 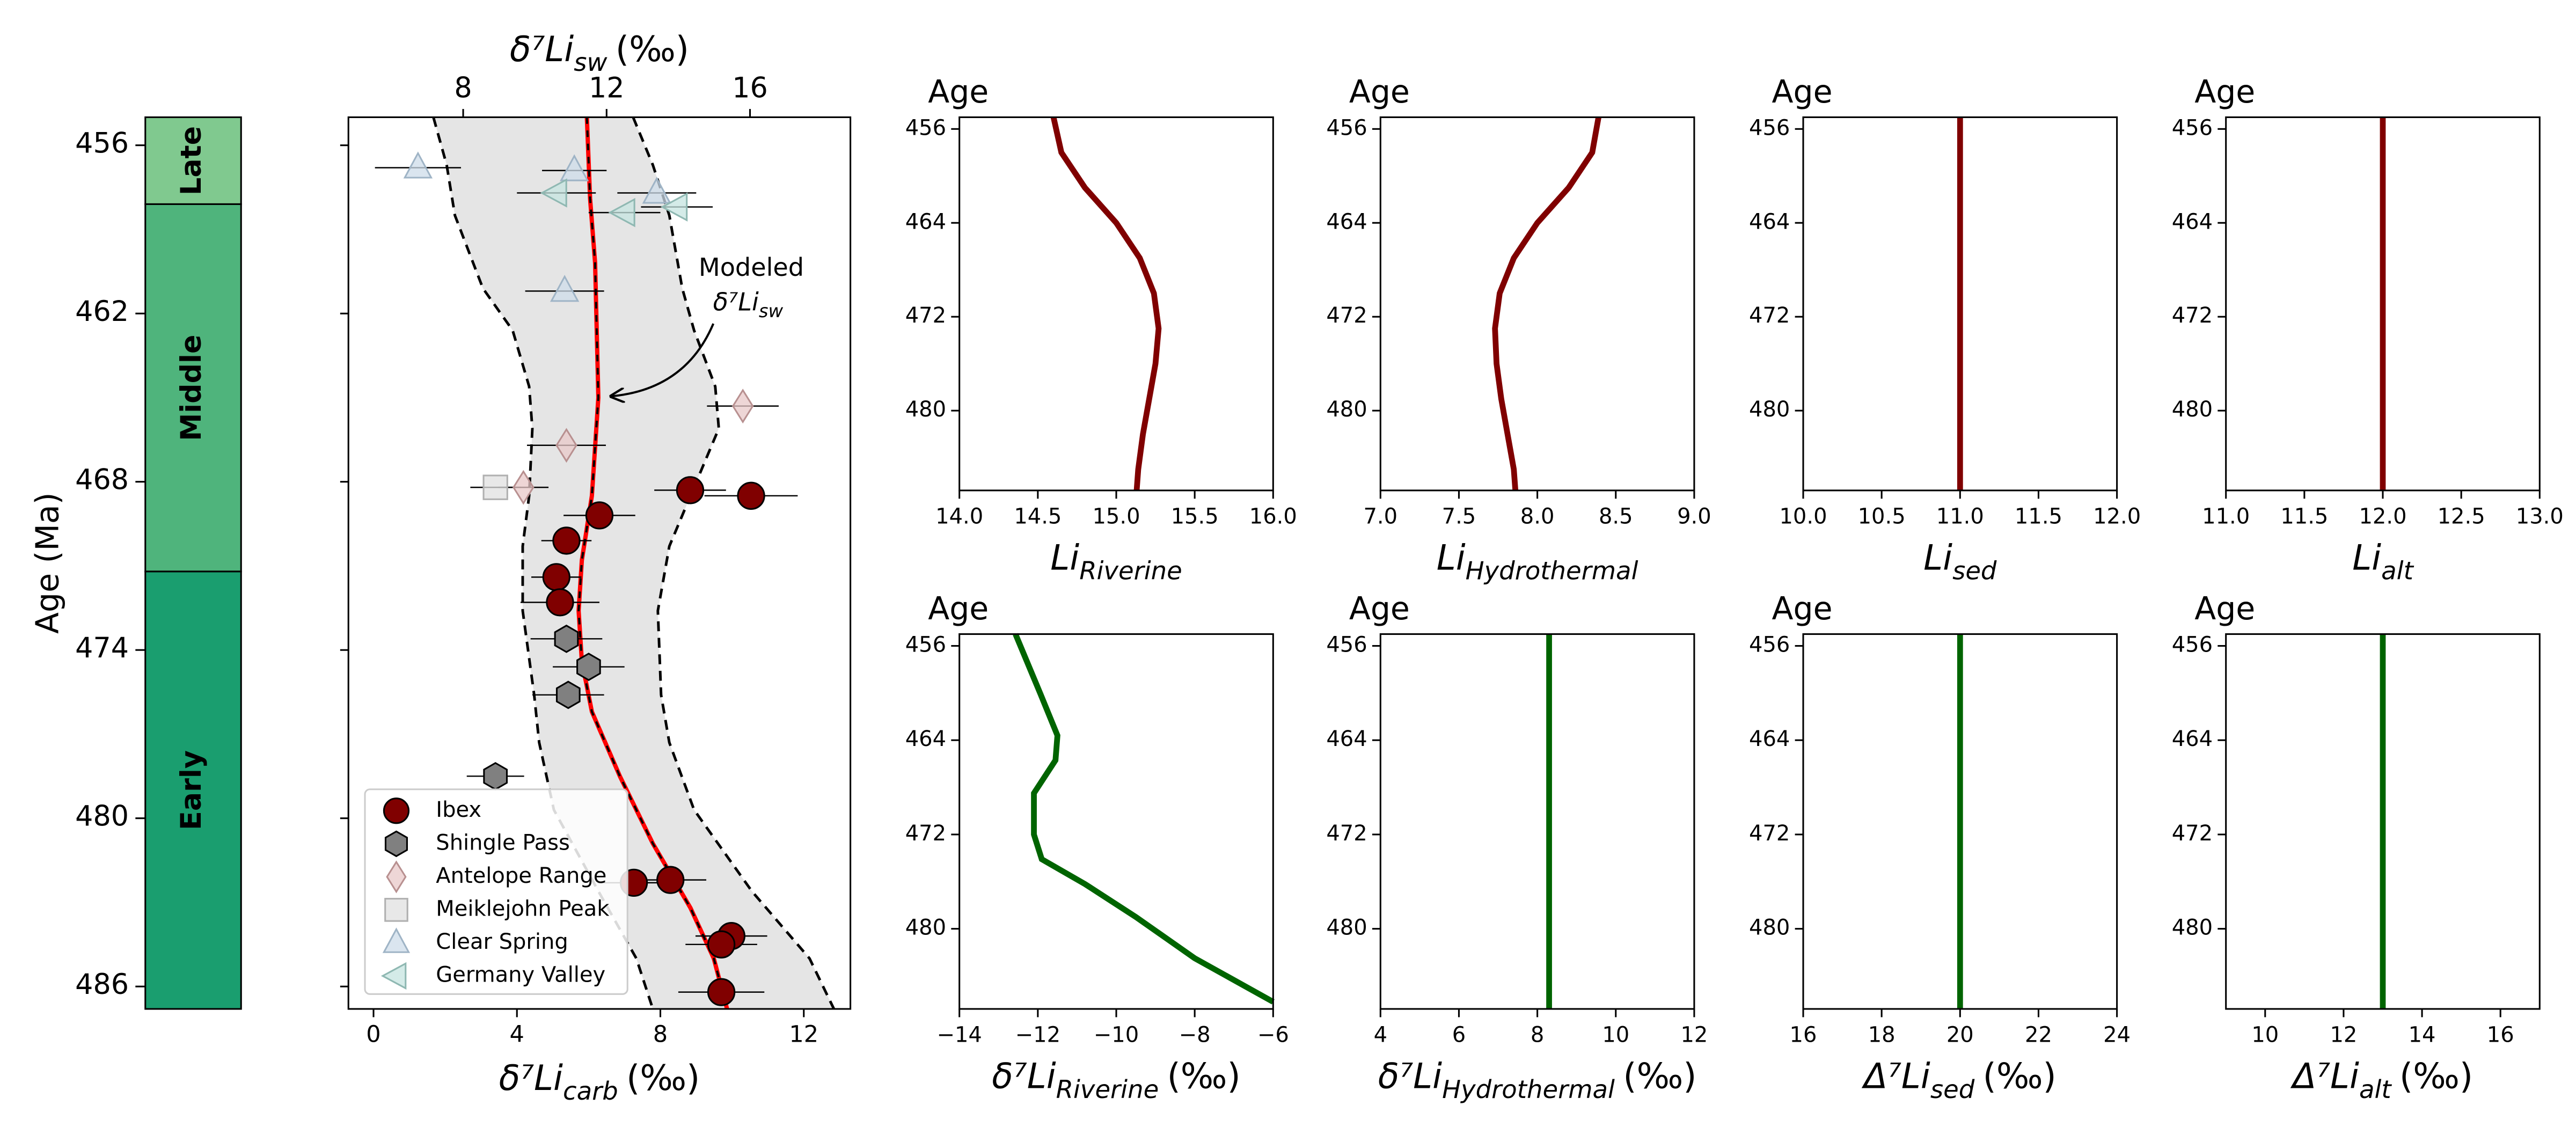 What do you see at coordinates (191, 790) in the screenshot?
I see `stage-label: Early` at bounding box center [191, 790].